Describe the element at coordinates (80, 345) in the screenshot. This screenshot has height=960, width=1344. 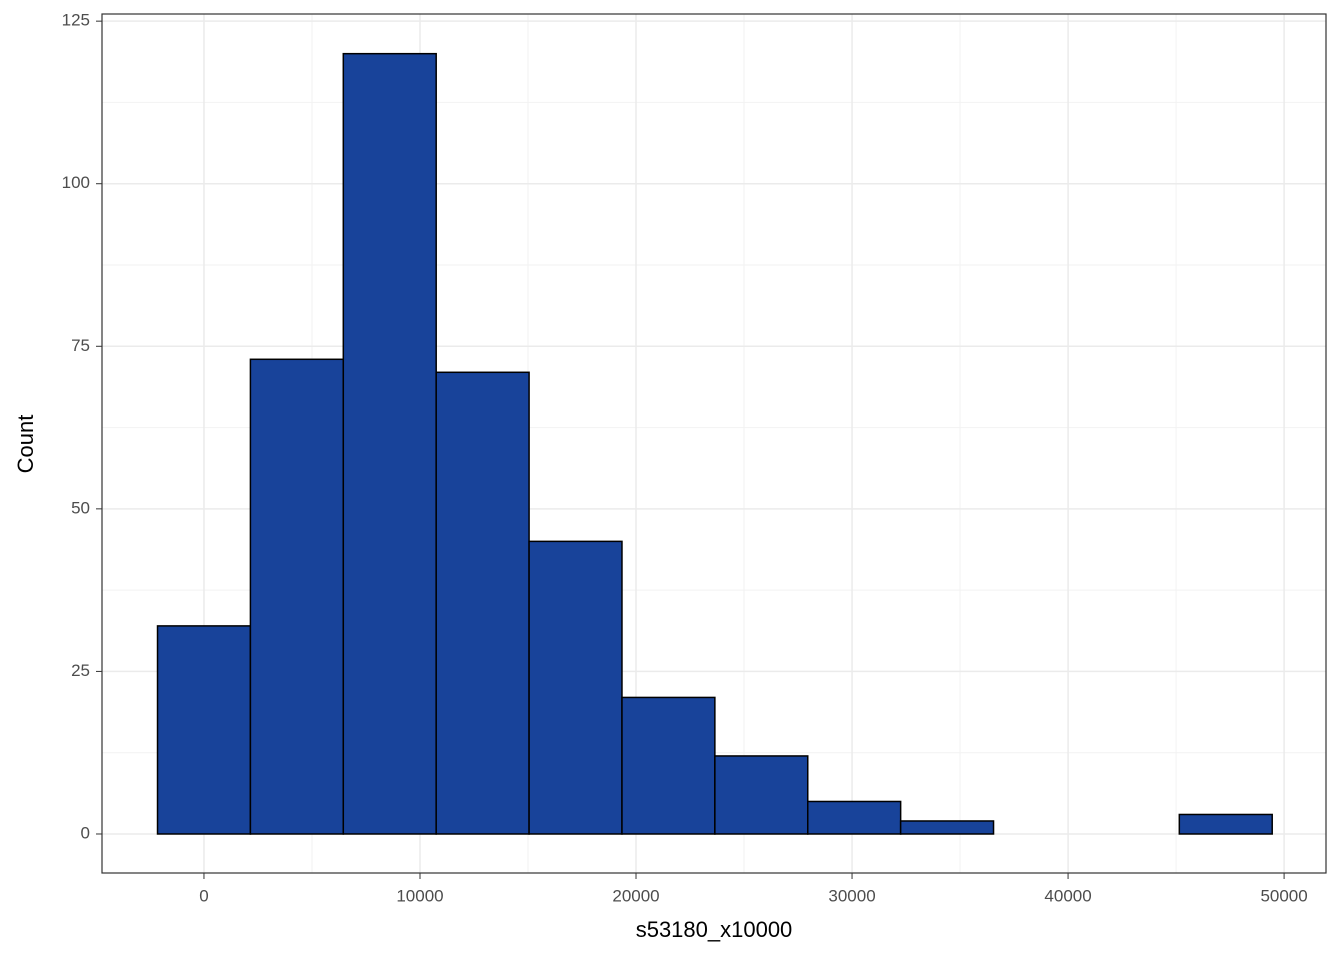
I see `y-tick-label: 75` at that location.